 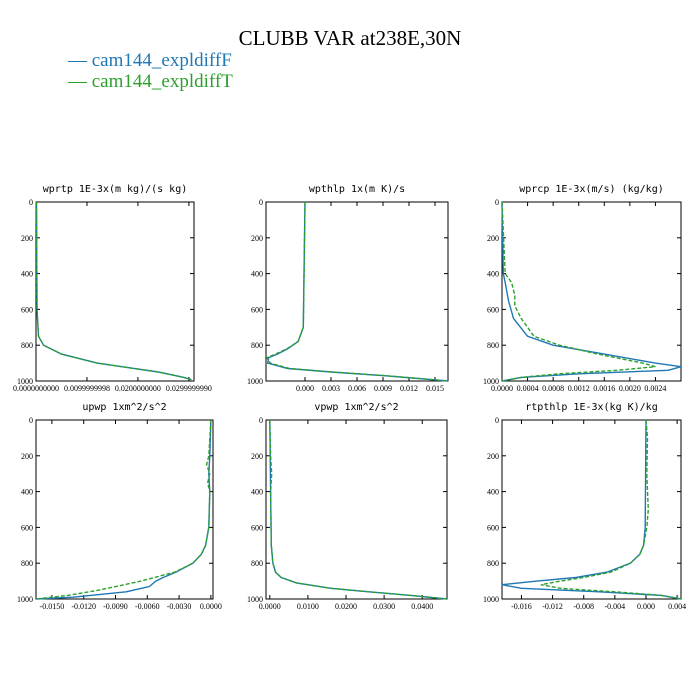 What do you see at coordinates (655, 388) in the screenshot?
I see `x-tick-label: 0.0024` at bounding box center [655, 388].